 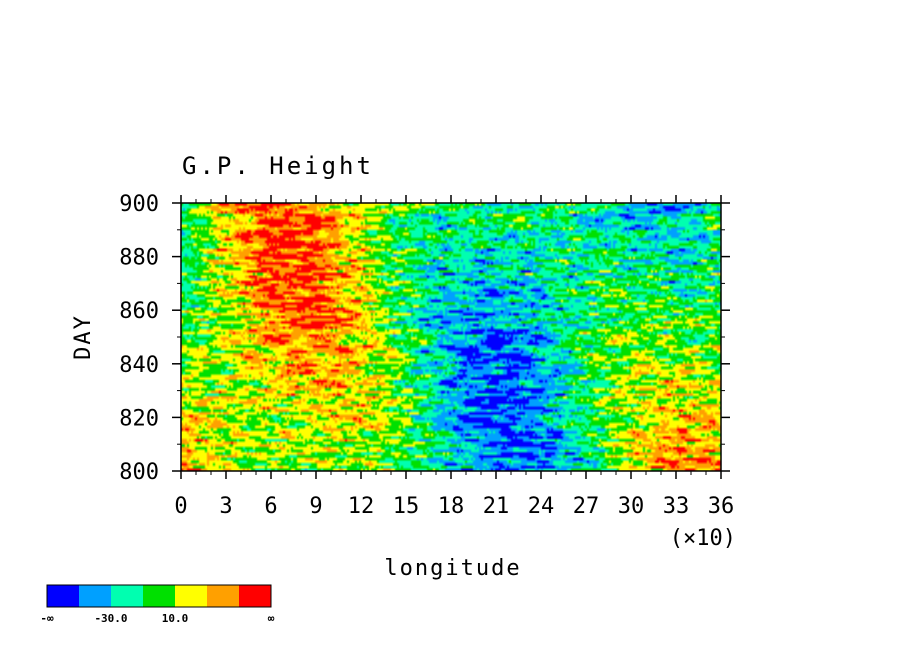 What do you see at coordinates (631, 506) in the screenshot?
I see `x-tick-label: 30` at bounding box center [631, 506].